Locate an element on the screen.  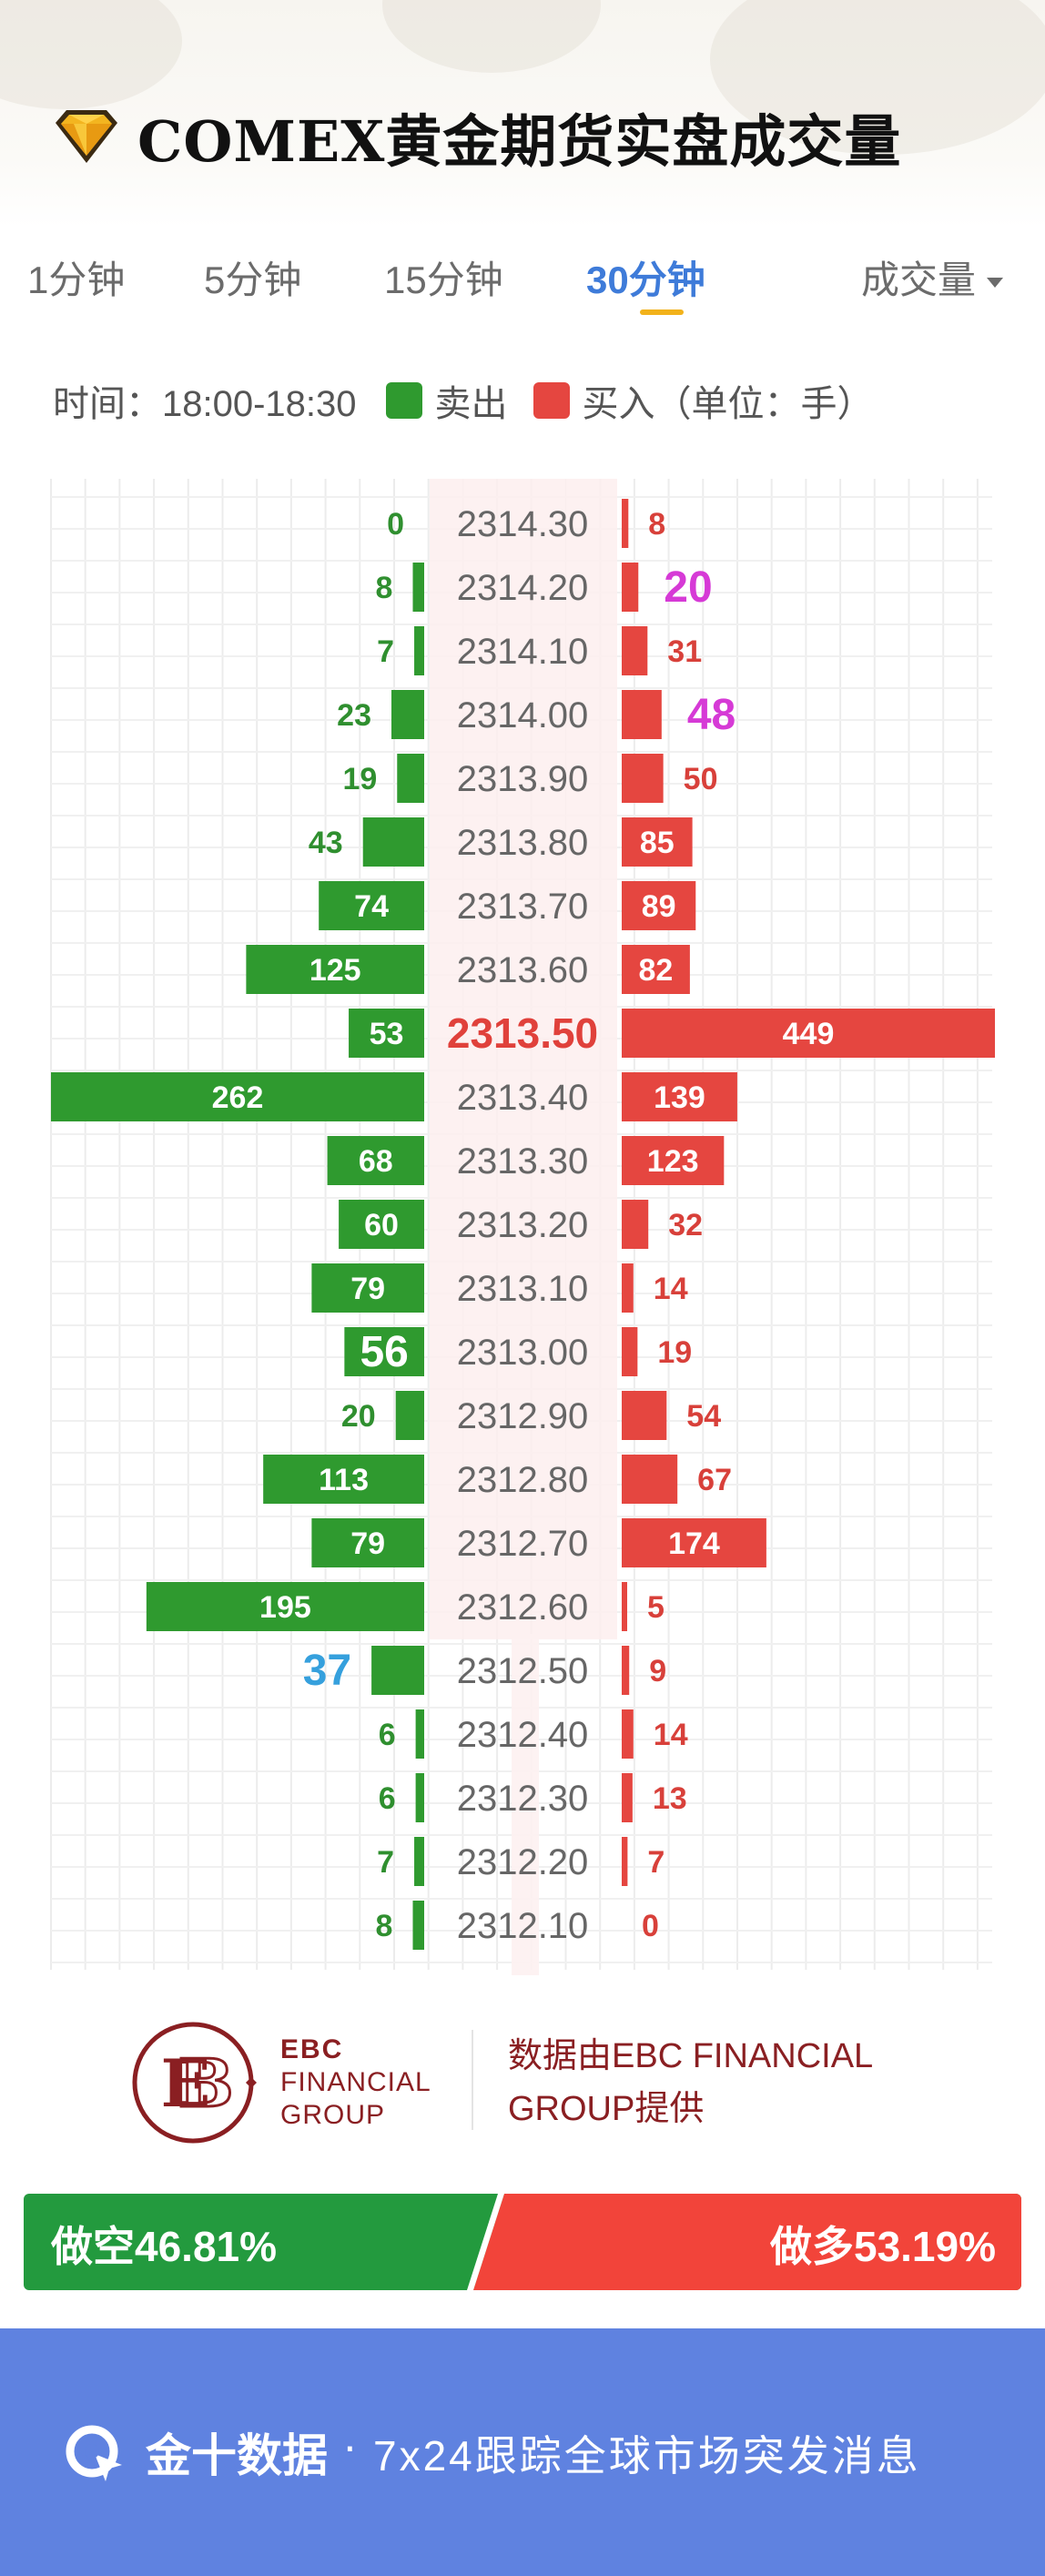
buy-value-label: 89 is located at coordinates (659, 906).